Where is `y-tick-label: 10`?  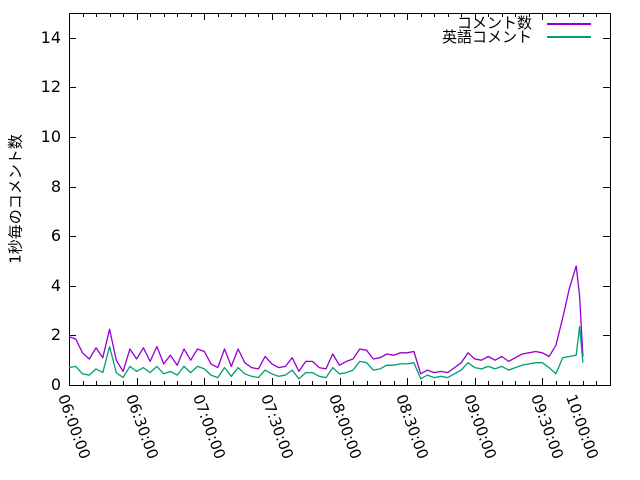 y-tick-label: 10 is located at coordinates (50, 136).